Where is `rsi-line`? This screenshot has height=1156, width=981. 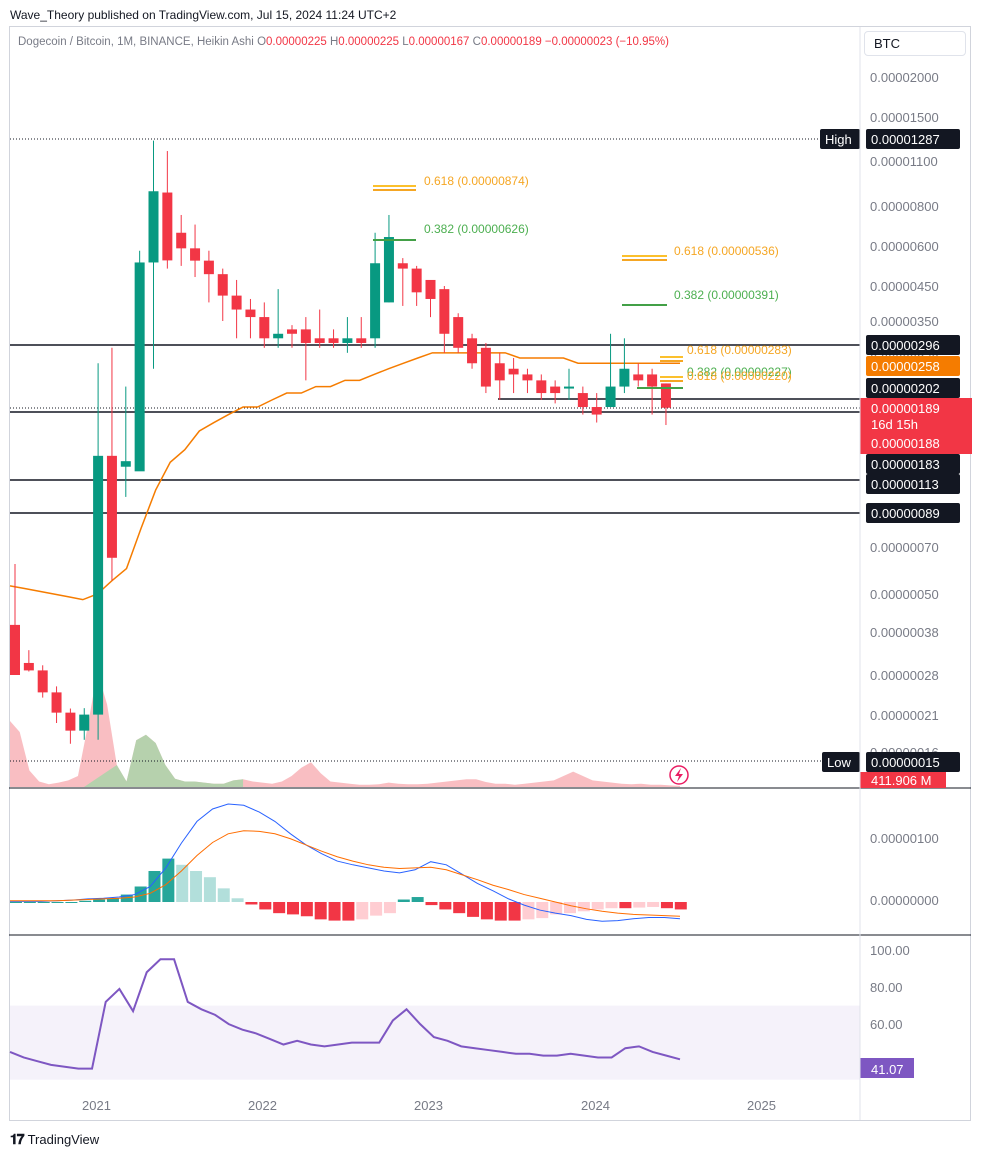 rsi-line is located at coordinates (345, 1014).